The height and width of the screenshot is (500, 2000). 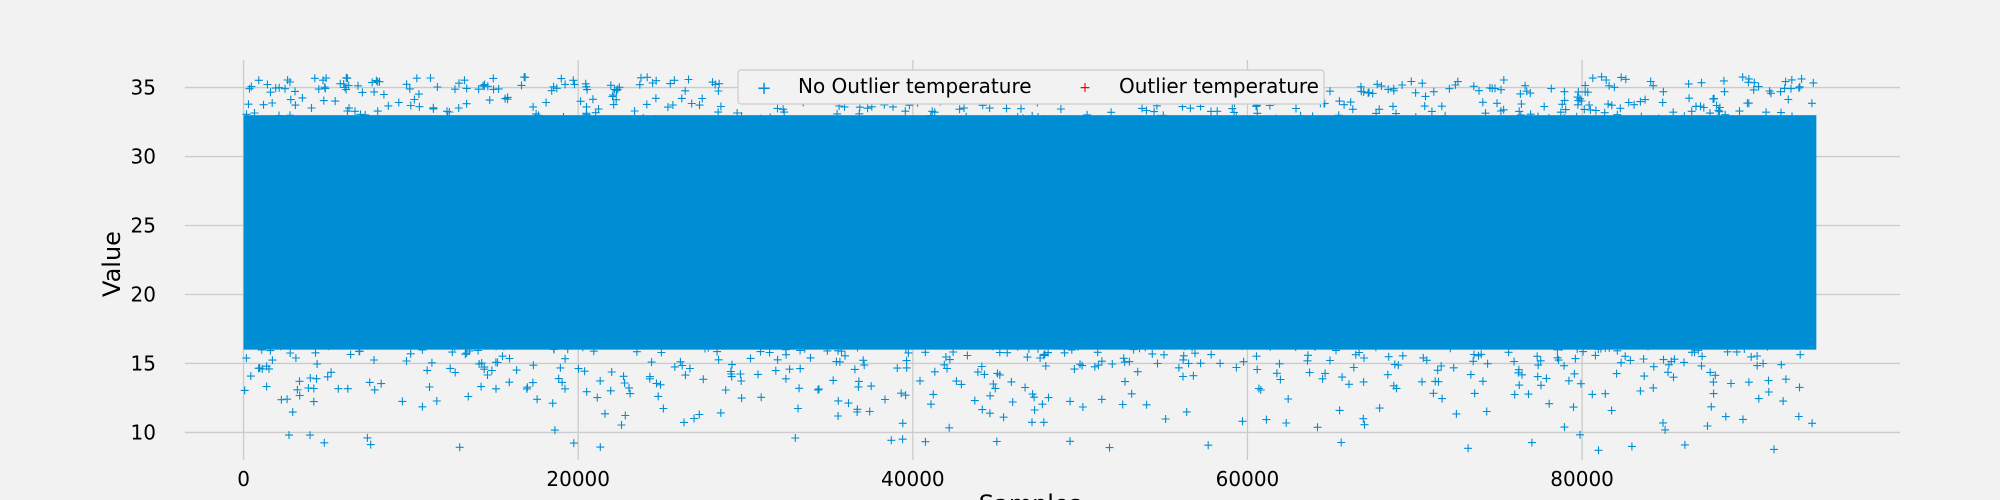 I want to click on x-axis-ticks: 0 20000 40000 60000 80000, so click(x=925, y=479).